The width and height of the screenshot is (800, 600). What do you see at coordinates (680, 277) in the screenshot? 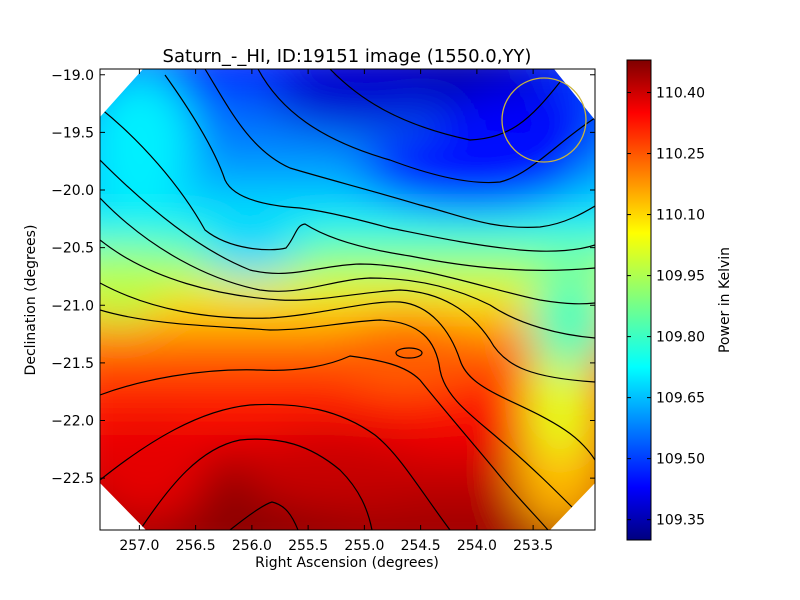
I see `colorbar-tick-label: 109.95` at bounding box center [680, 277].